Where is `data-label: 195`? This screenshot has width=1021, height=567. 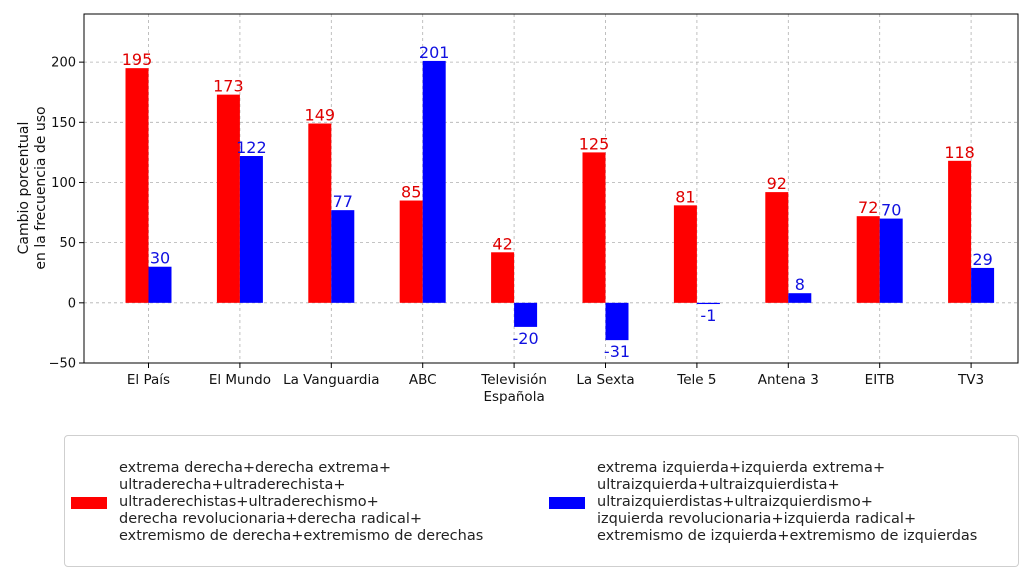
data-label: 195 is located at coordinates (137, 59).